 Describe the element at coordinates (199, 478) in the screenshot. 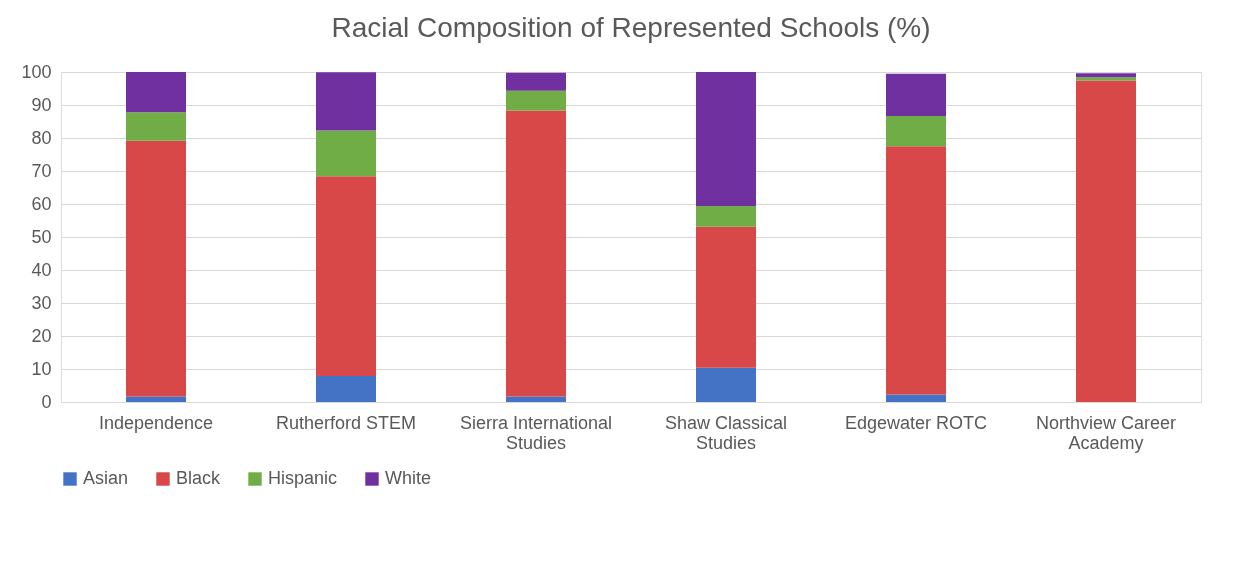

I see `legend-label: Black` at that location.